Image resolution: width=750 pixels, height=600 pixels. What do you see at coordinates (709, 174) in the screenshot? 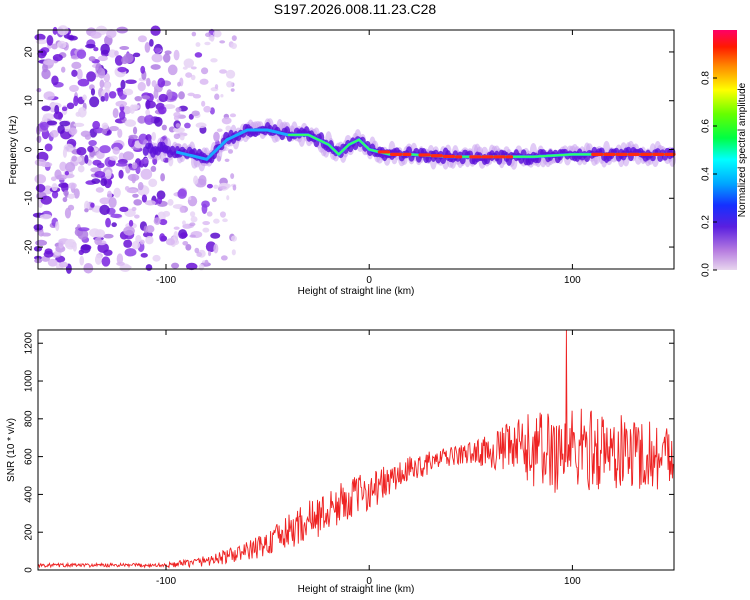
I see `colorbar-ticks: 0.0 0.2 0.4 0.6 0.8` at bounding box center [709, 174].